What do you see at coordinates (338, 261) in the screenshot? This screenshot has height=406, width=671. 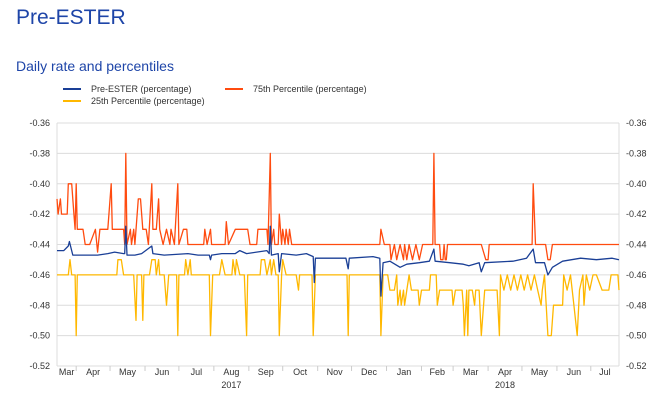 I see `series-line-median` at bounding box center [338, 261].